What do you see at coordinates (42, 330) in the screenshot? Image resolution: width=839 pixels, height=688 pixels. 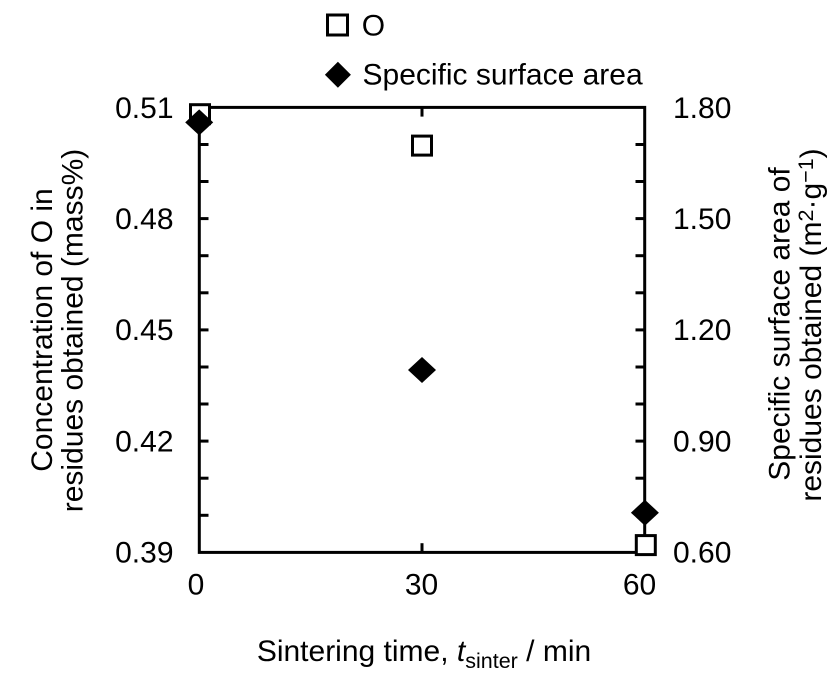 I see `svg-text: Concentration of O in` at bounding box center [42, 330].